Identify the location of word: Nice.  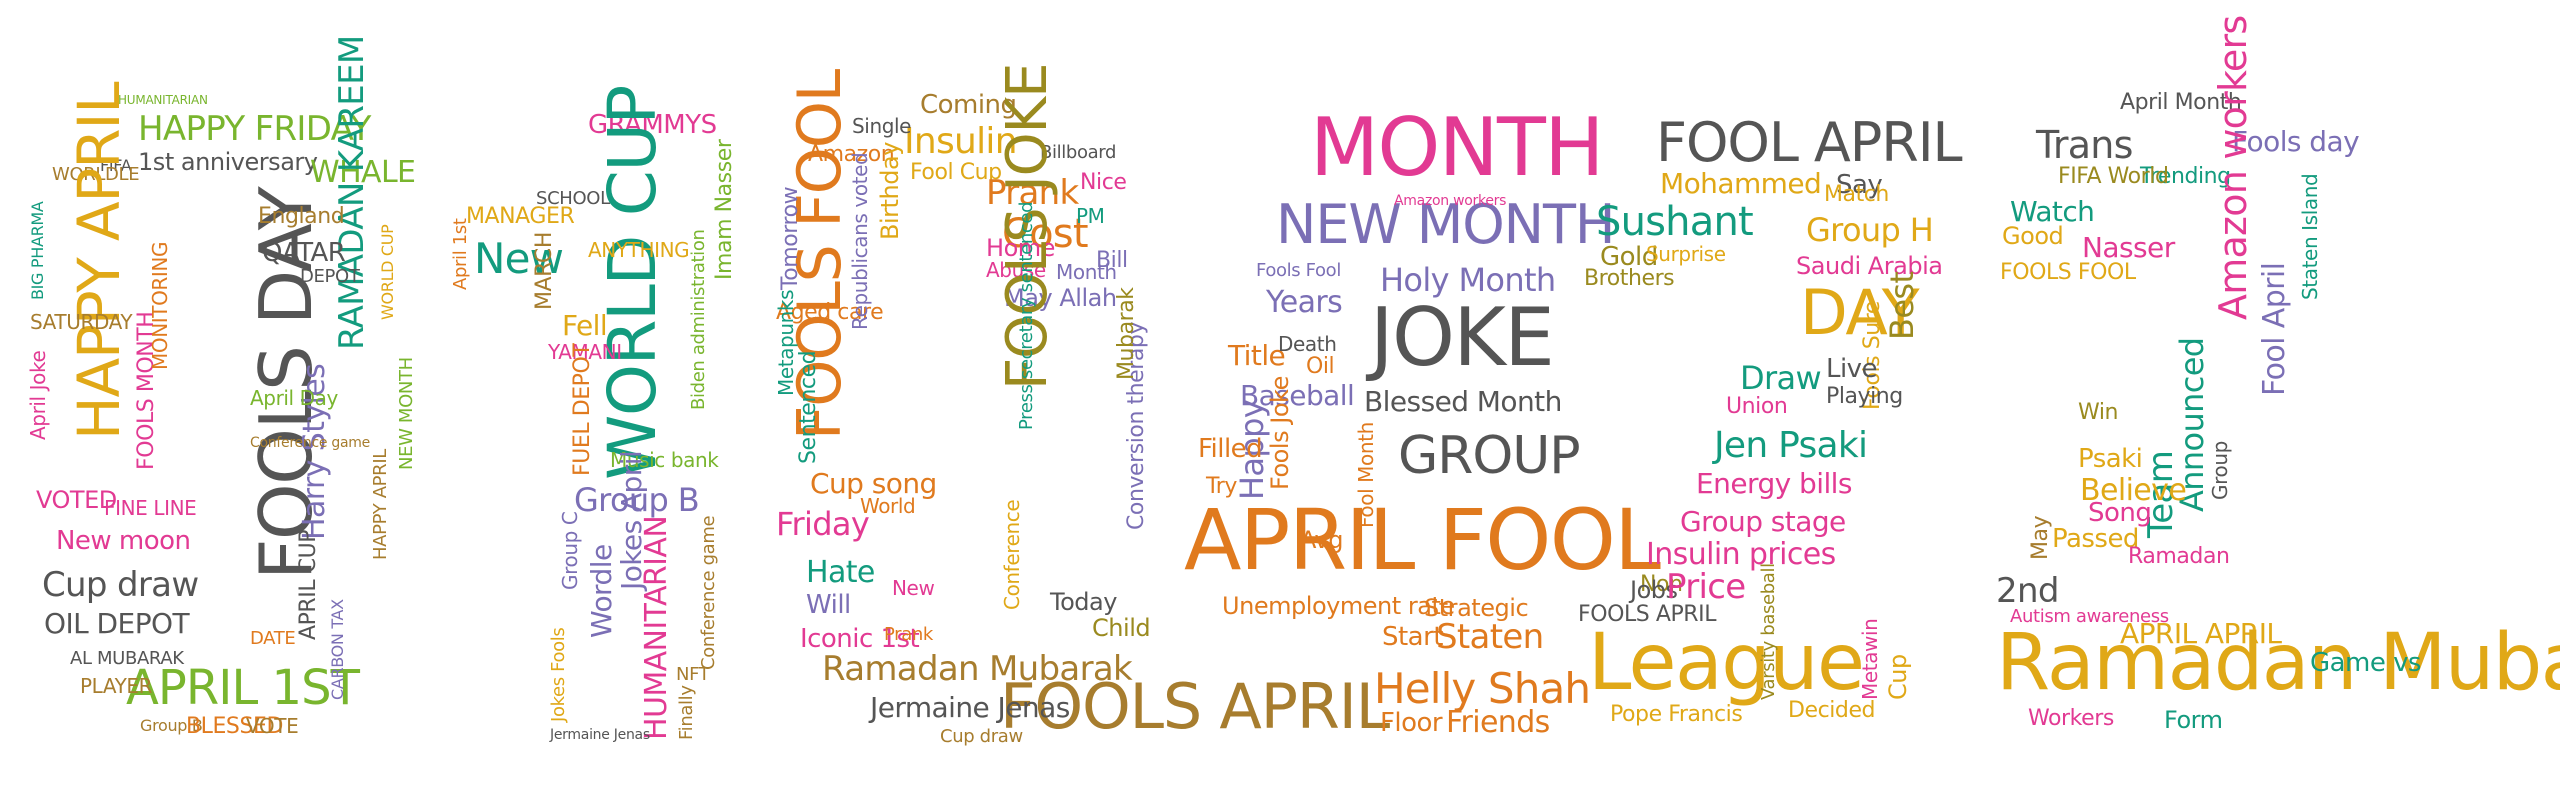
(1103, 182).